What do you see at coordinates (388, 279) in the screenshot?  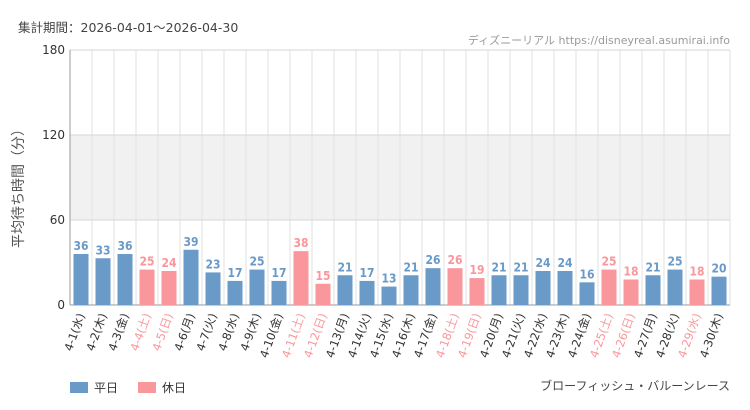 I see `bar-value-label: 13` at bounding box center [388, 279].